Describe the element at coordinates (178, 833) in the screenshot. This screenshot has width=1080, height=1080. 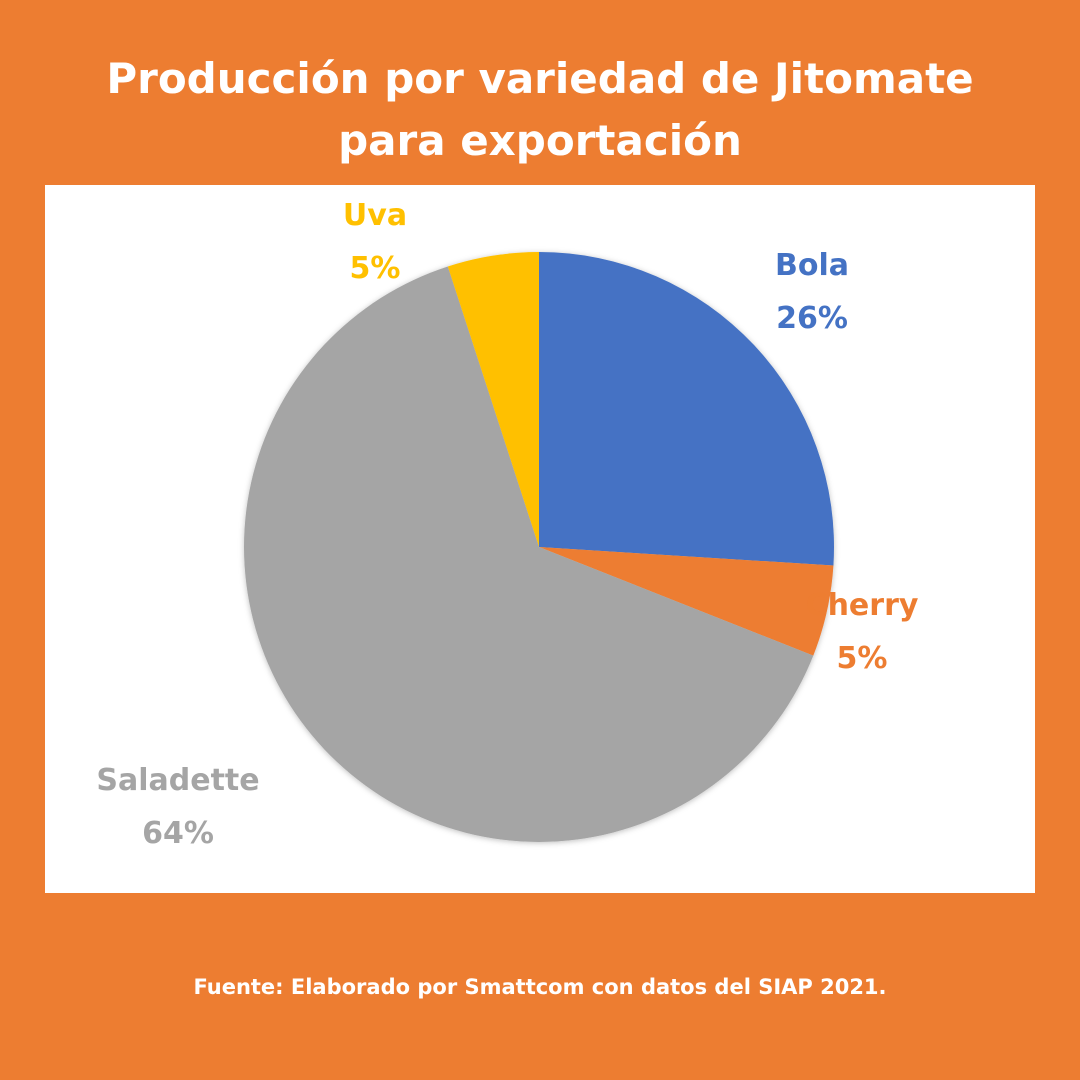
I see `slice-value-saladette: 64%` at that location.